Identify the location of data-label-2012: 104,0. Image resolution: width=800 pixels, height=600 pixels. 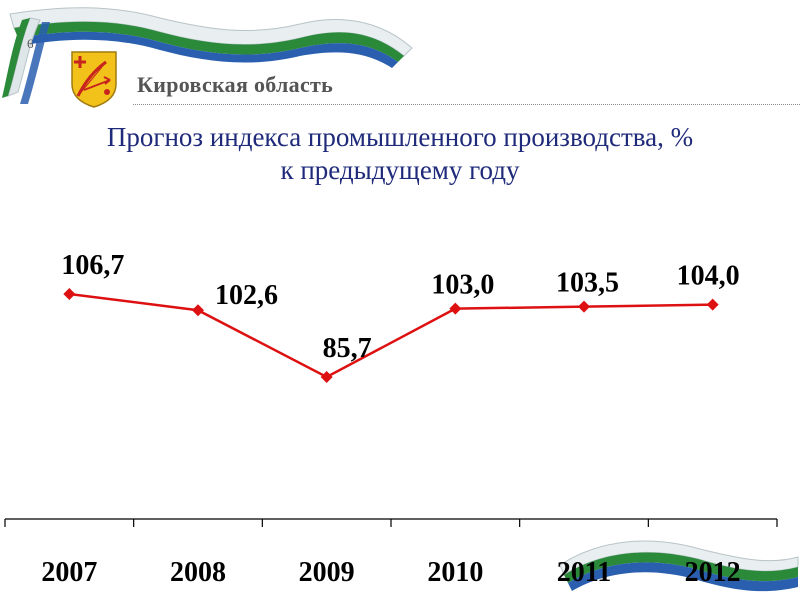
(708, 276).